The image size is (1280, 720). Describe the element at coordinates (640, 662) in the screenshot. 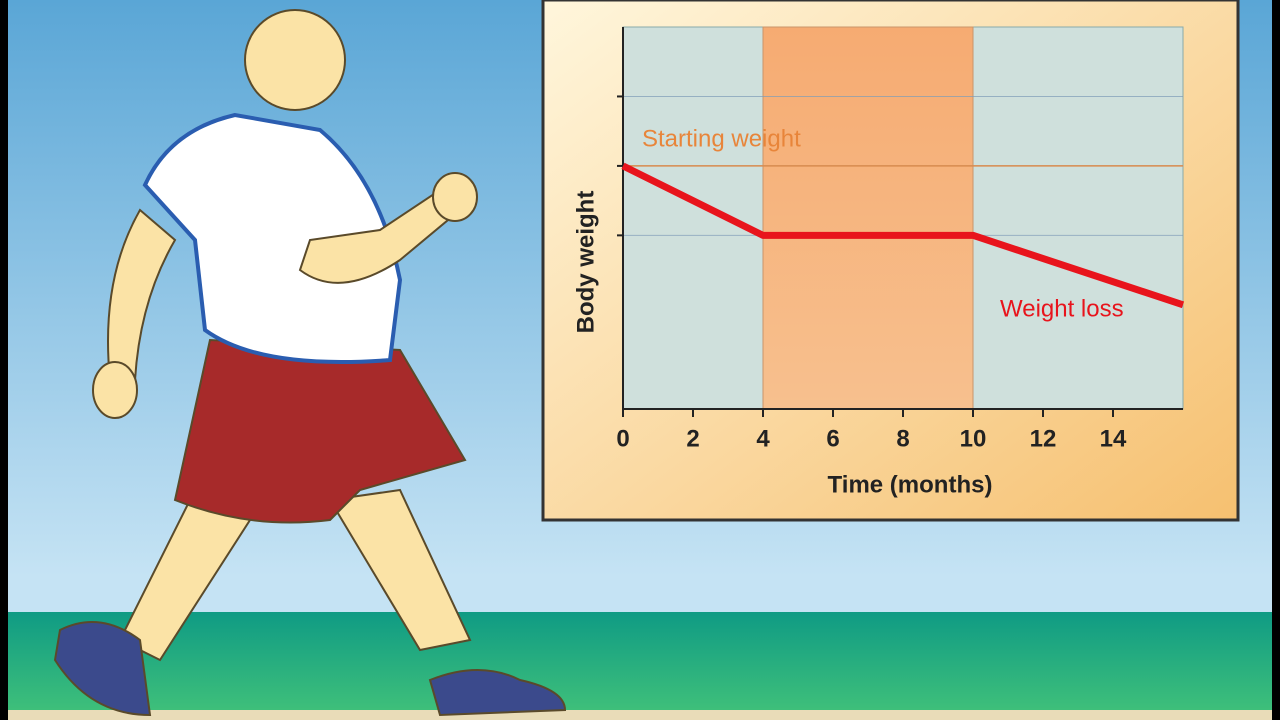

I see `sea` at that location.